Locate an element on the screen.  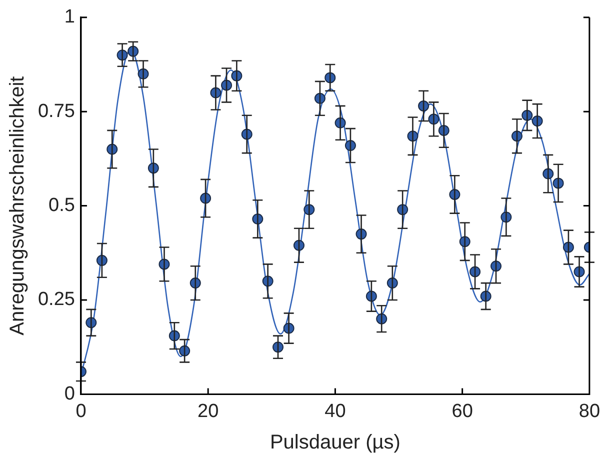
y-axis-title: Anregungswahrscheinlichkeit is located at coordinates (17, 206).